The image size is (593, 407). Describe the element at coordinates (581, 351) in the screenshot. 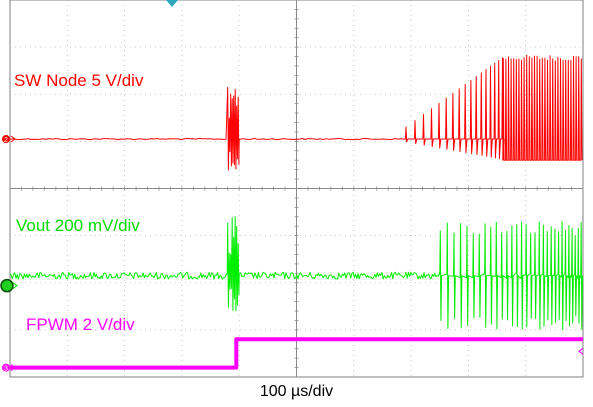

I see `fpwm-level-arrow` at that location.